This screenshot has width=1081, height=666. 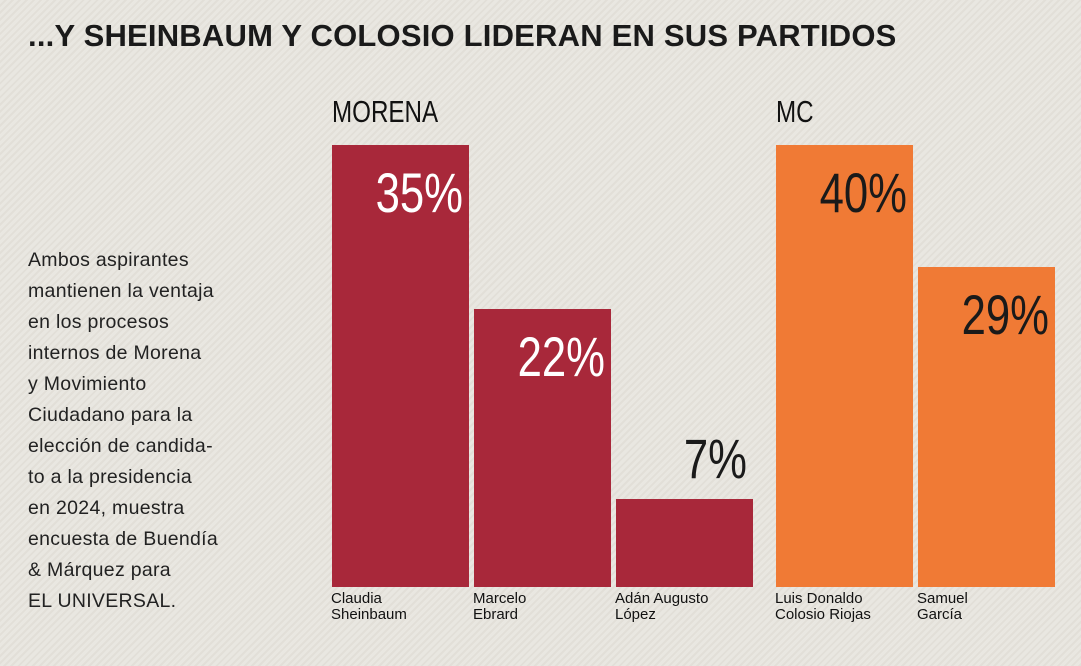 What do you see at coordinates (823, 606) in the screenshot?
I see `bar-label: Luis Donaldo Colosio Riojas` at bounding box center [823, 606].